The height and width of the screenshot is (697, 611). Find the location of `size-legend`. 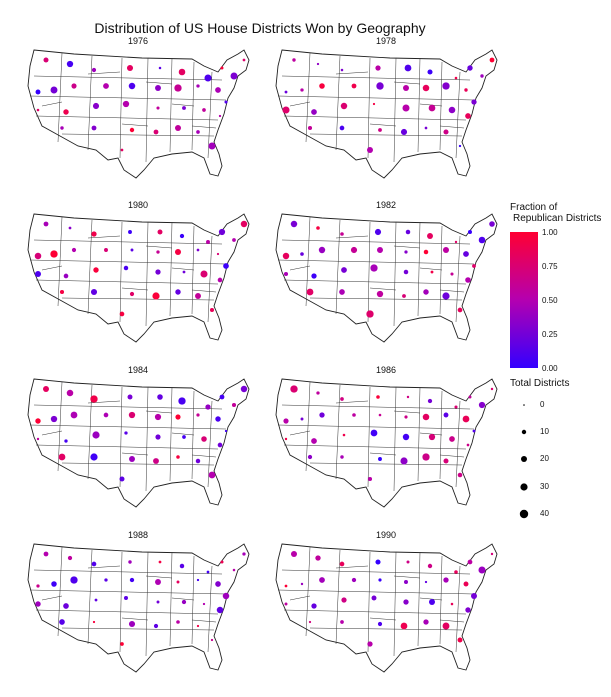

size-legend is located at coordinates (524, 461).